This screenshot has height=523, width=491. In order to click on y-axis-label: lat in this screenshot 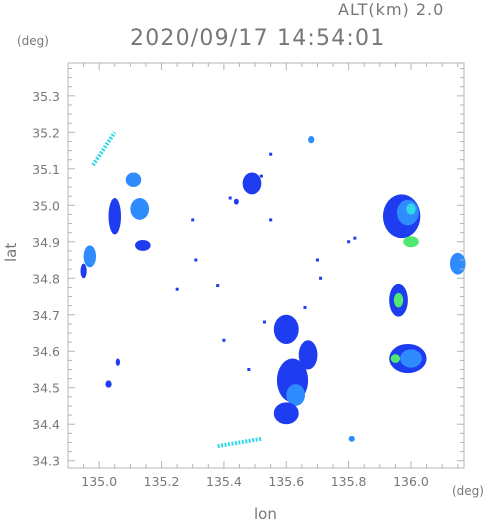, I will do `click(11, 252)`.